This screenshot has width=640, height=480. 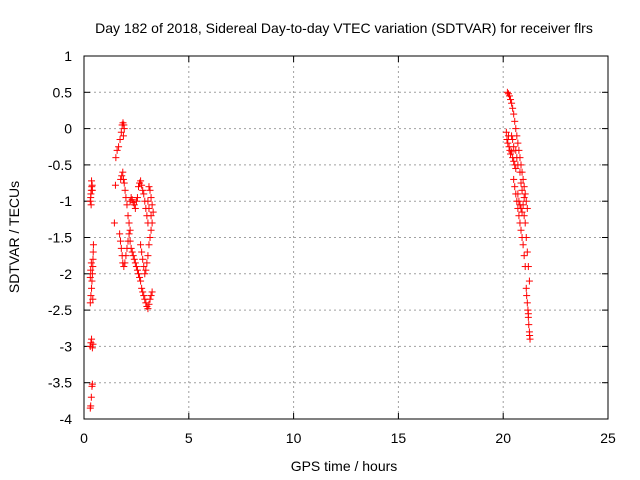 I want to click on y-tick-label: 0.5, so click(x=63, y=92).